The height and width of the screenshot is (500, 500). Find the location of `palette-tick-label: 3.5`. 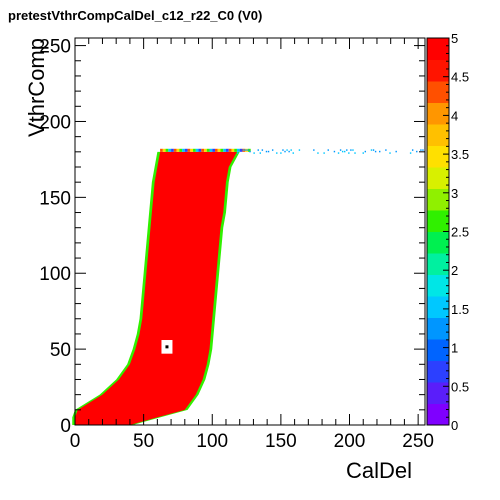

palette-tick-label: 3.5 is located at coordinates (460, 154).